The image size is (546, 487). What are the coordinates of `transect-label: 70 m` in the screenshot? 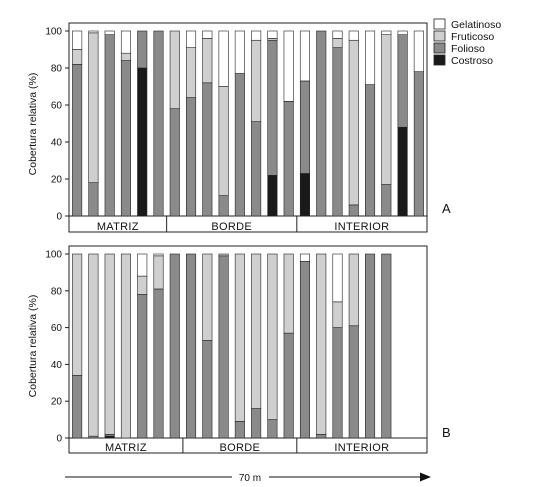 It's located at (250, 478).